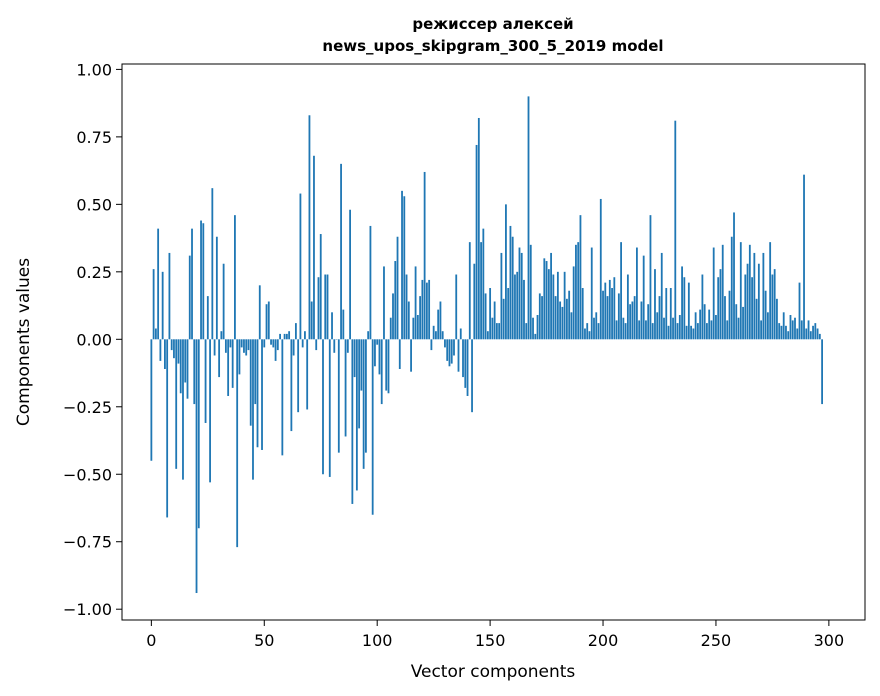 The height and width of the screenshot is (696, 880). Describe the element at coordinates (490, 640) in the screenshot. I see `x-tick-label: 150` at that location.